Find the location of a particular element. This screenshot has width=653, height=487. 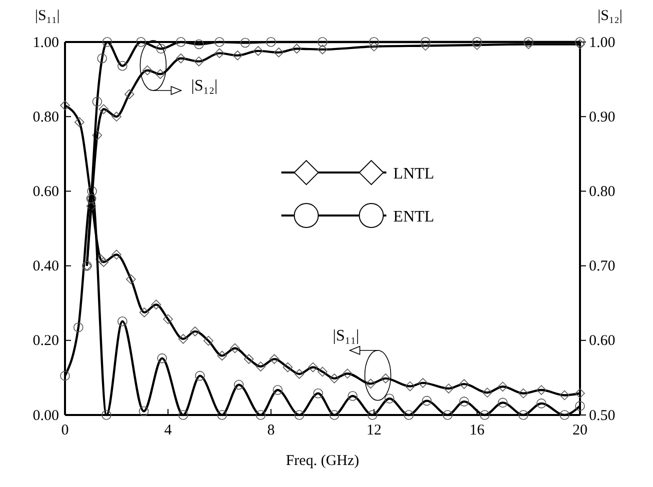

y2-tick-label: 1.00 is located at coordinates (602, 42).